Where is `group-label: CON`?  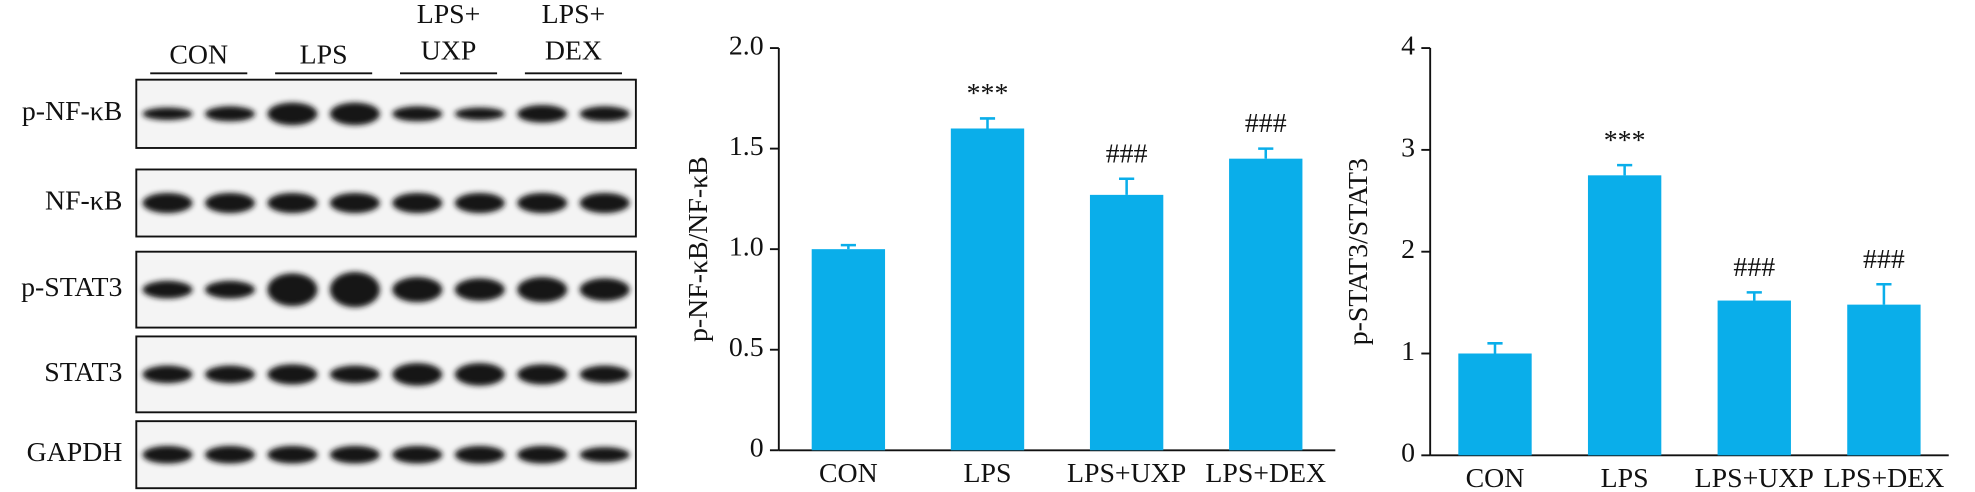
group-label: CON is located at coordinates (198, 54).